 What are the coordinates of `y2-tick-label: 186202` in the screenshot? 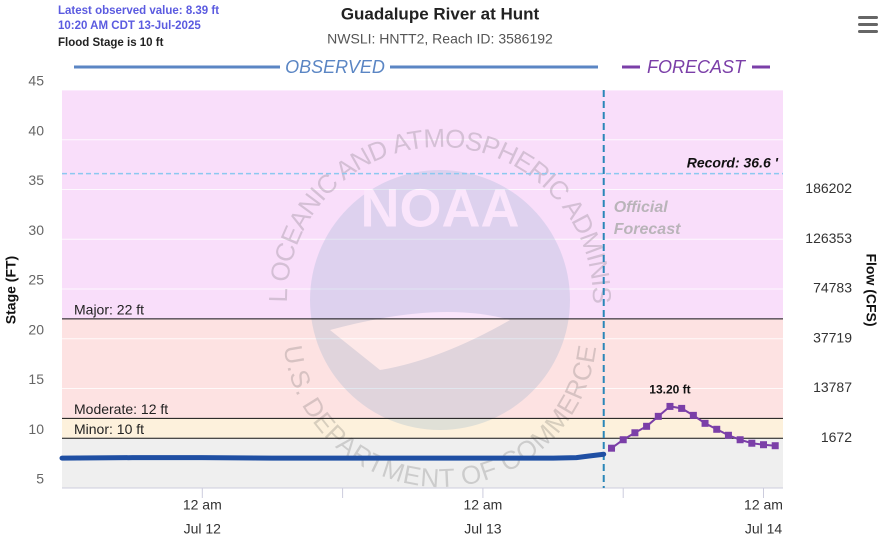 It's located at (828, 188).